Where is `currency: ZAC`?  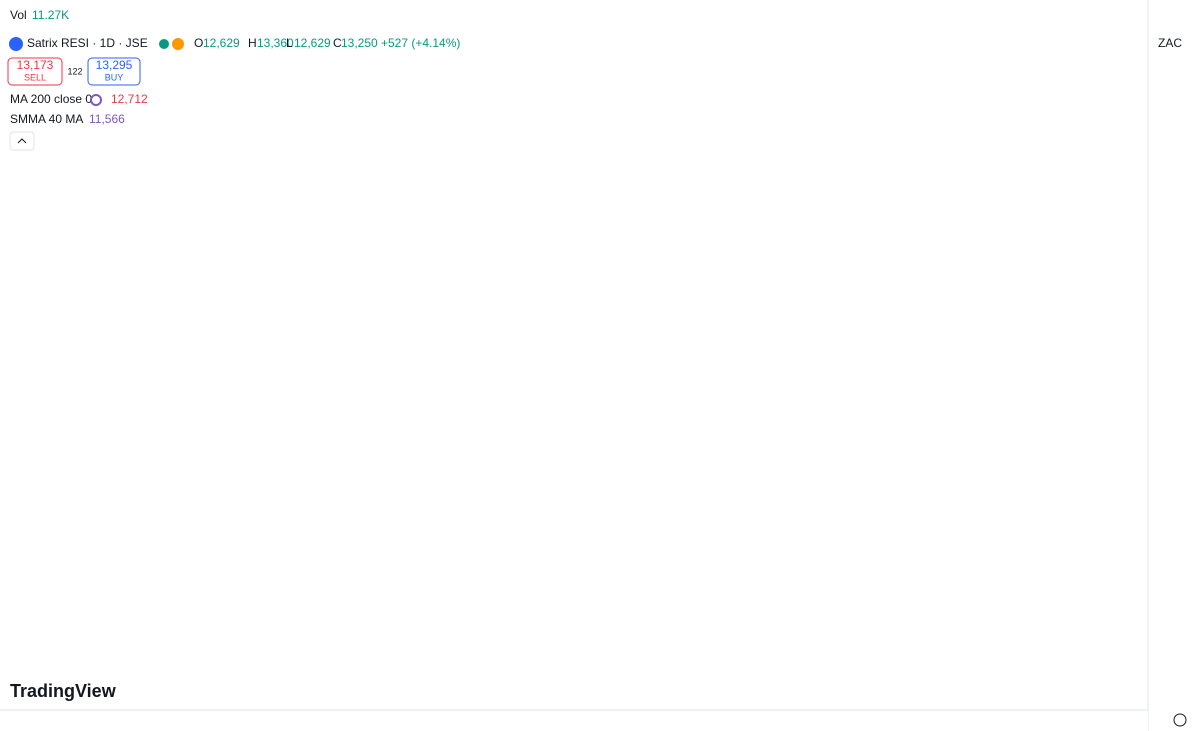
currency: ZAC is located at coordinates (1170, 43).